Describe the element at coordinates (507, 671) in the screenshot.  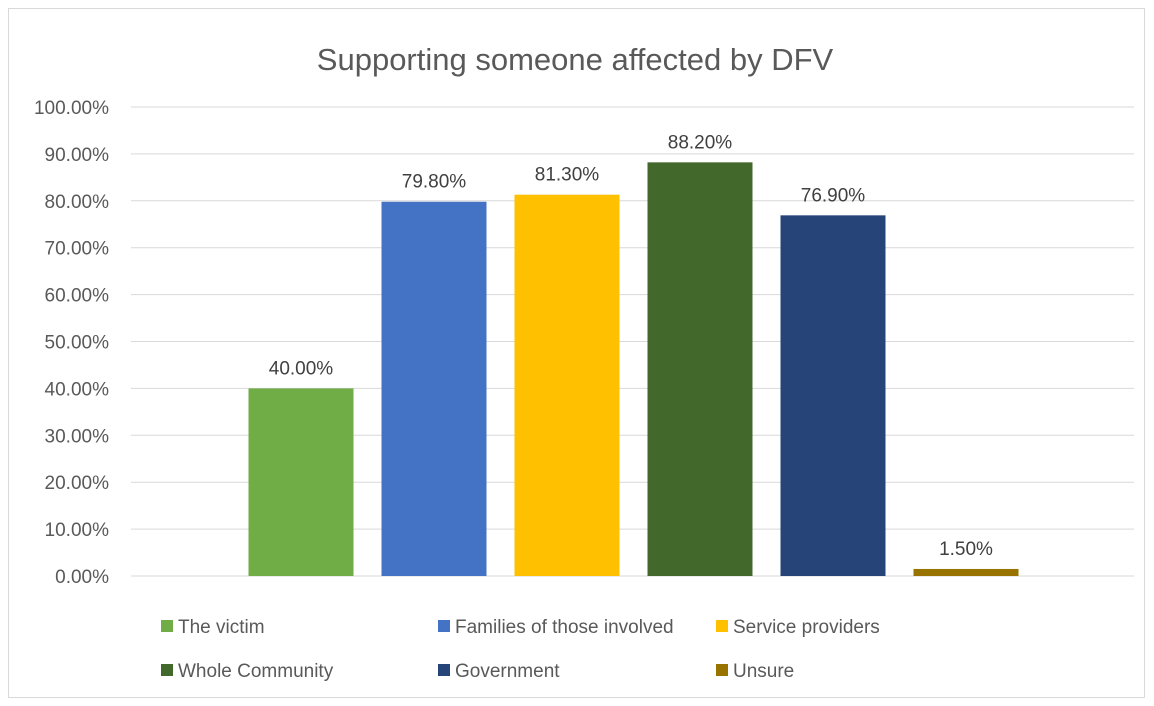
I see `legend-label: Government` at that location.